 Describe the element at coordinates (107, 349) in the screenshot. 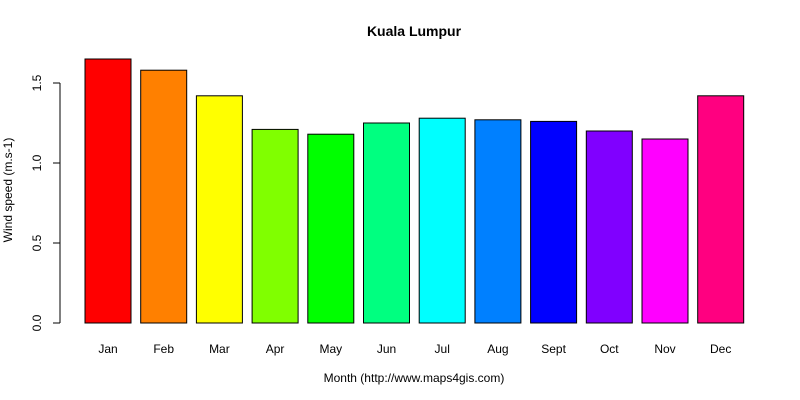

I see `x-tick-label: Jan` at that location.